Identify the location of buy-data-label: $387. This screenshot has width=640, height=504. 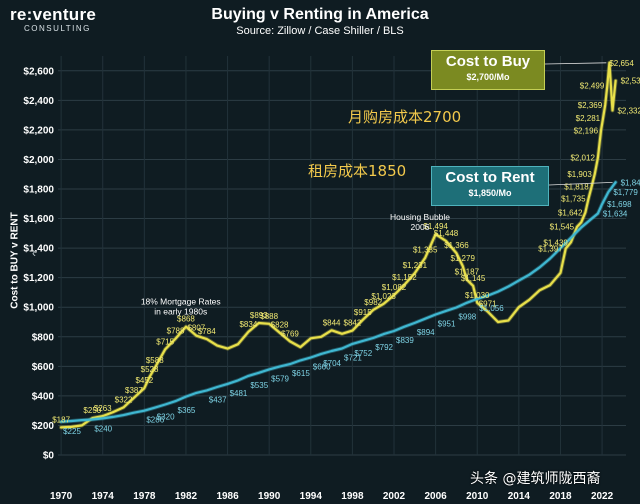
(134, 390).